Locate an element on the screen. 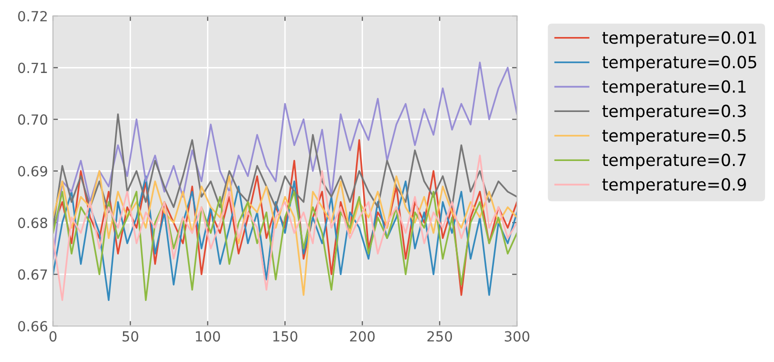  legend-label: temperature=0.01 is located at coordinates (679, 39).